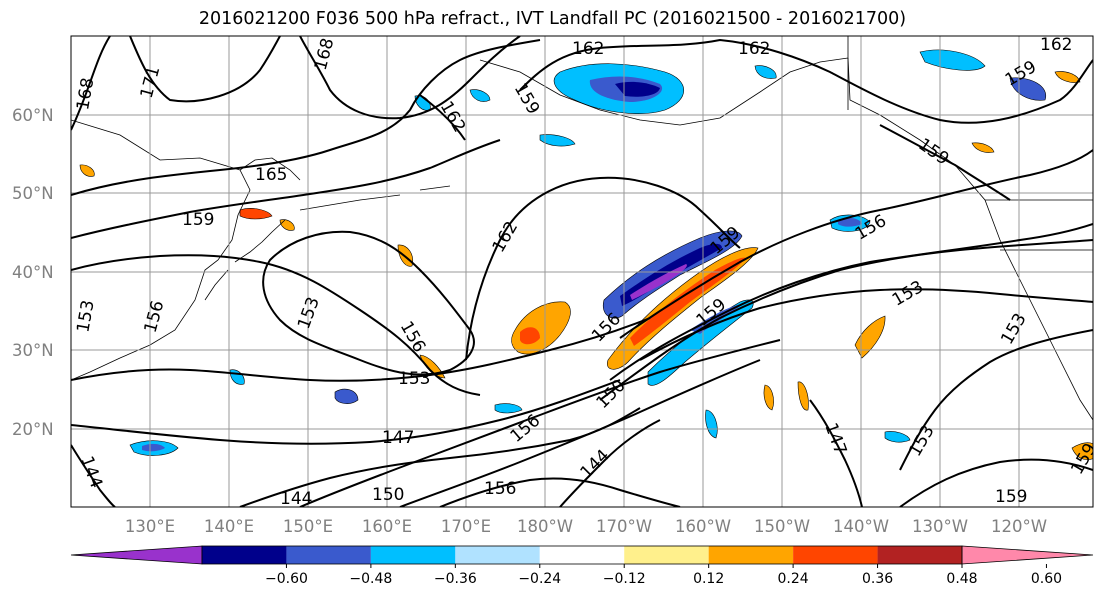  What do you see at coordinates (539, 579) in the screenshot?
I see `colorbar-tick-label: −0.24` at bounding box center [539, 579].